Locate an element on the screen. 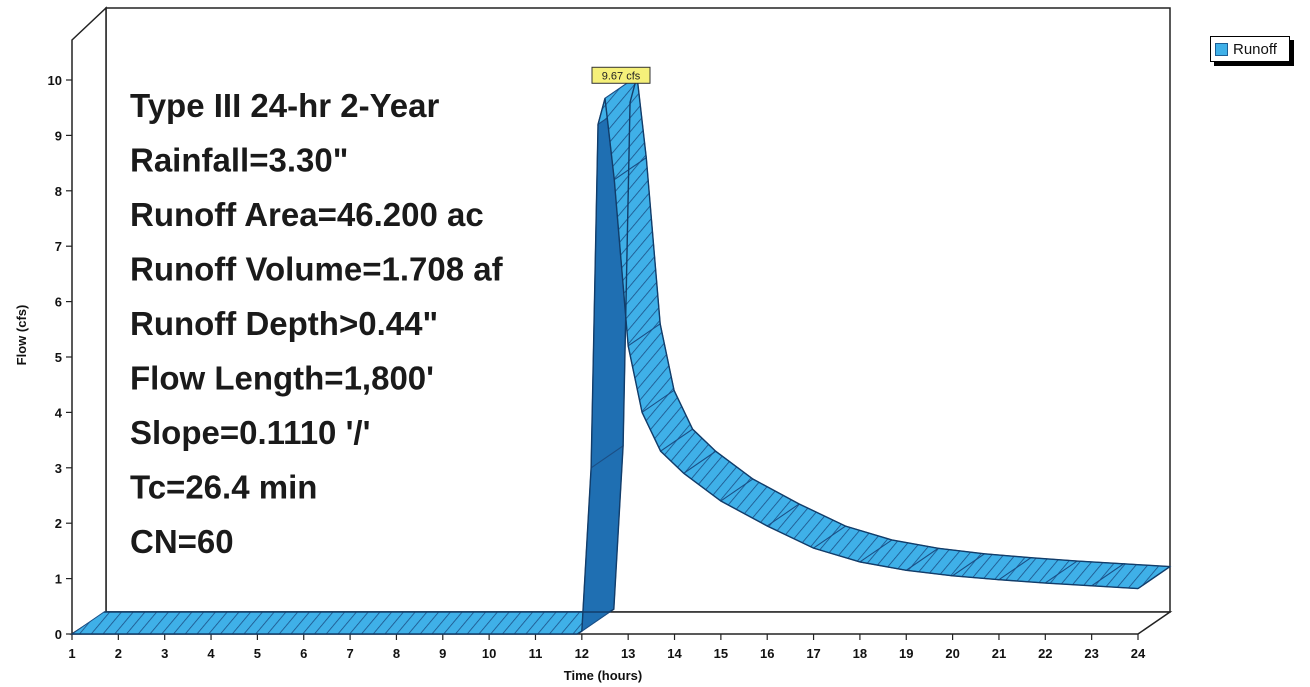  y-tick-label: 7 is located at coordinates (58, 246).